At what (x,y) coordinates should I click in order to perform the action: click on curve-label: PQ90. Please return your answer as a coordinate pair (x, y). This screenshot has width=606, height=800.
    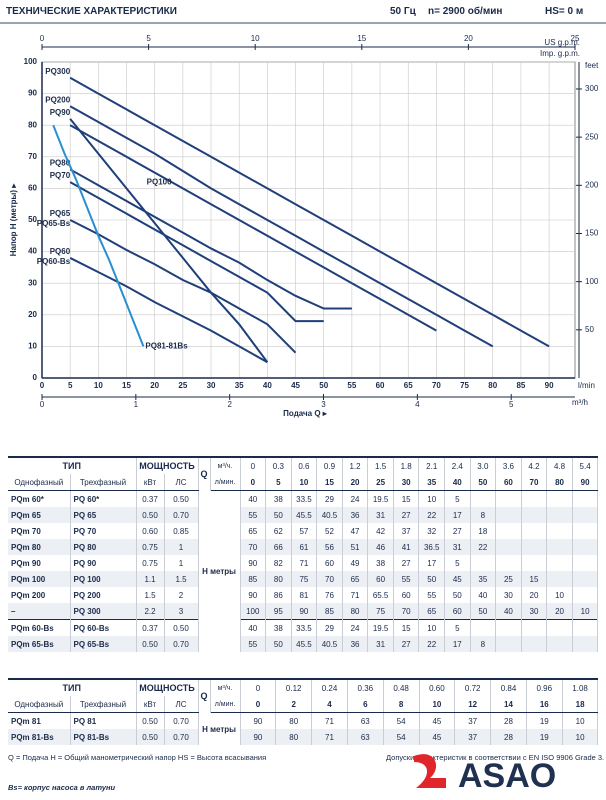
    Looking at the image, I should click on (60, 112).